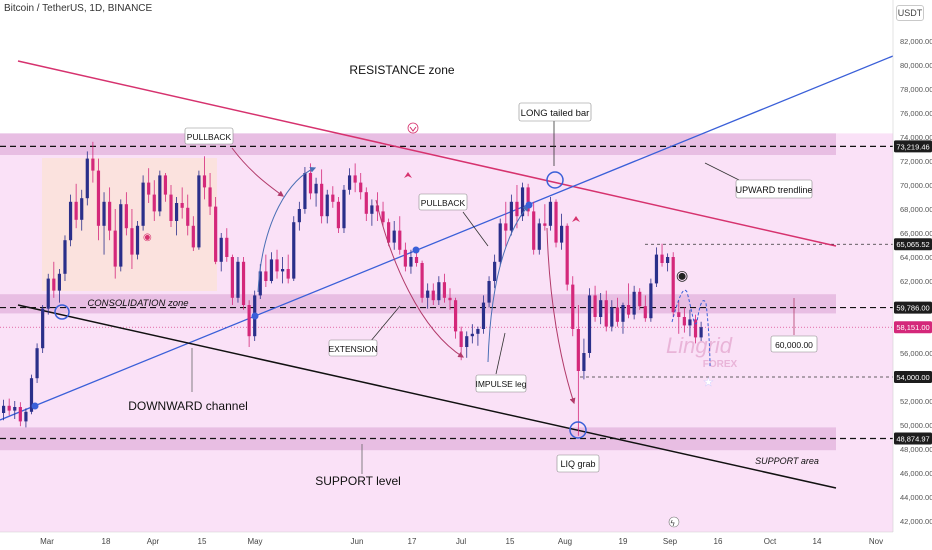 The image size is (932, 550). What do you see at coordinates (787, 461) in the screenshot?
I see `support-area-label: SUPPORT area` at bounding box center [787, 461].